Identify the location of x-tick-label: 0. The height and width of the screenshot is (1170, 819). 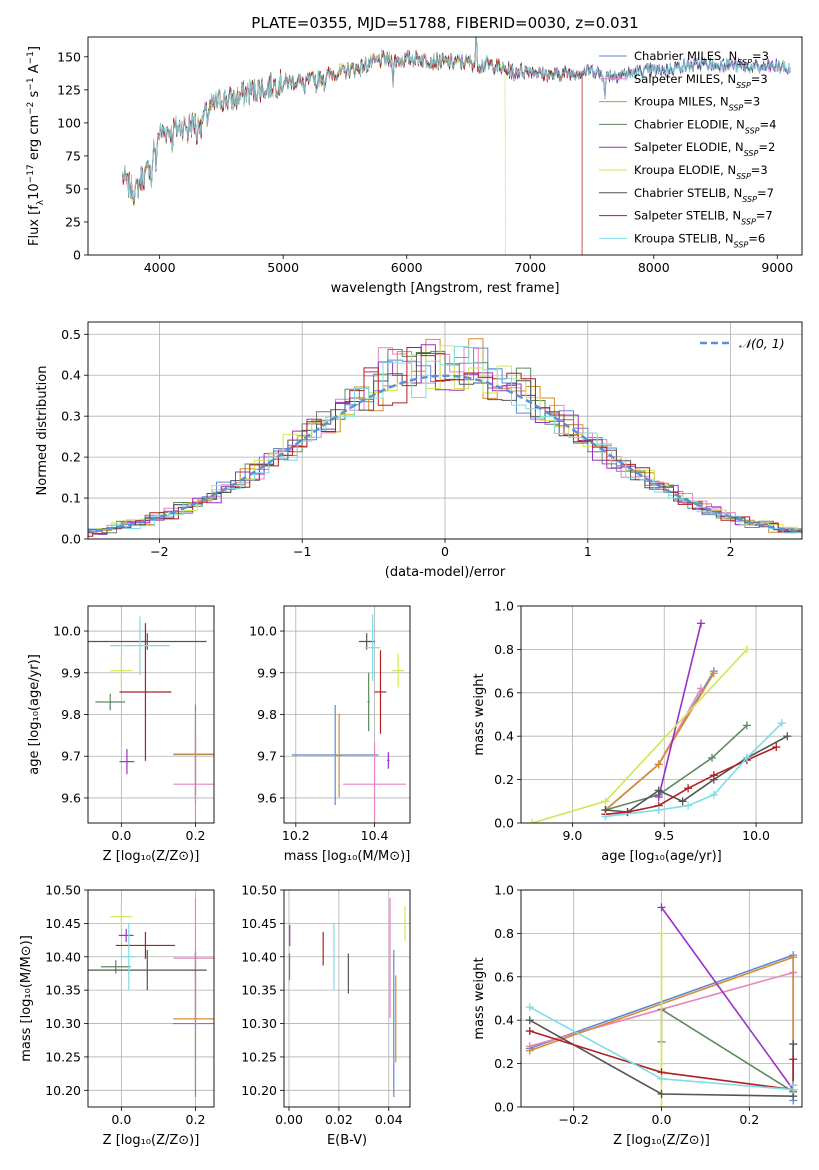
(445, 551).